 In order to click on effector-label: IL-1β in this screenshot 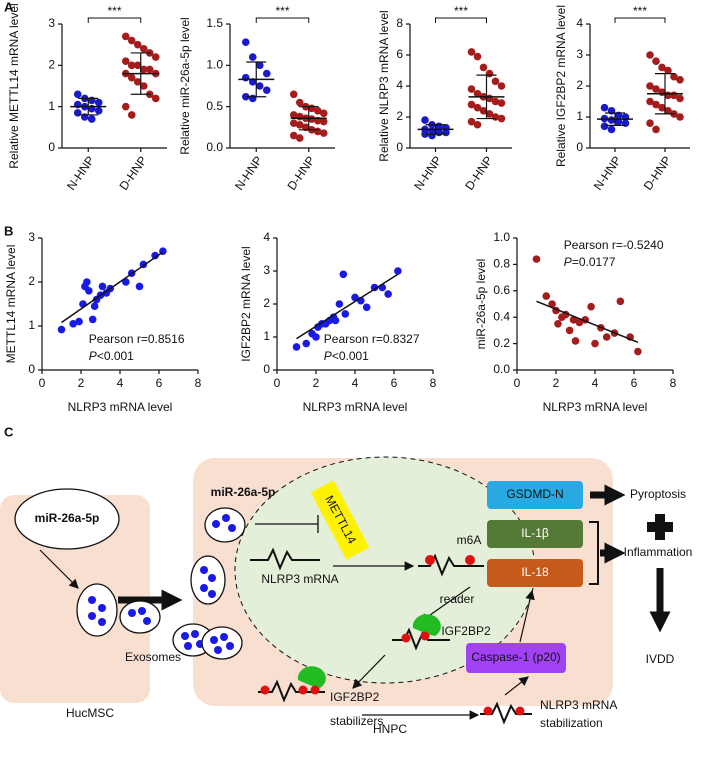, I will do `click(535, 533)`.